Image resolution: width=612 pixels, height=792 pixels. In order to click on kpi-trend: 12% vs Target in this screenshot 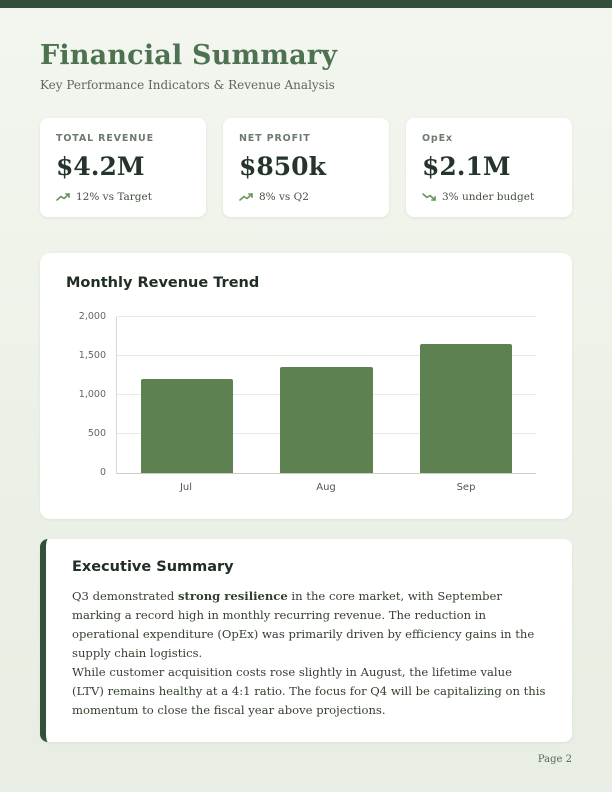, I will do `click(123, 197)`.